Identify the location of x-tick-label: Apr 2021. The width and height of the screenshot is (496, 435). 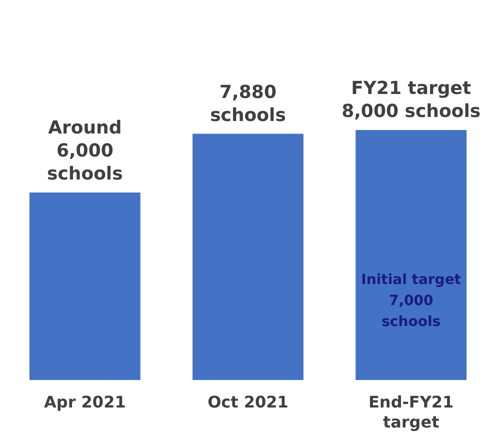
(85, 402).